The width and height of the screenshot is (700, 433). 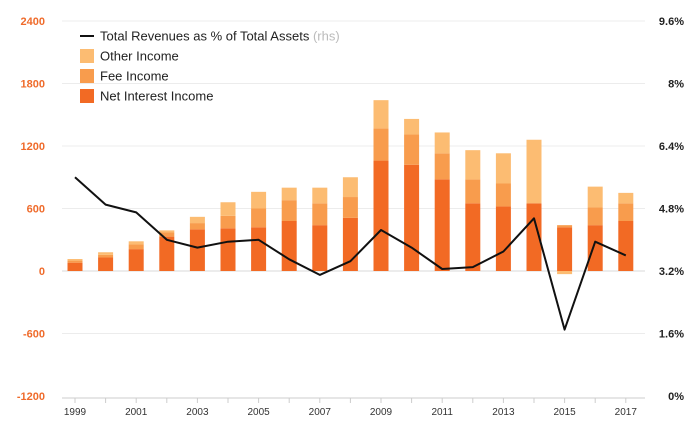 What do you see at coordinates (473, 237) in the screenshot?
I see `bar-net-interest-income-2012` at bounding box center [473, 237].